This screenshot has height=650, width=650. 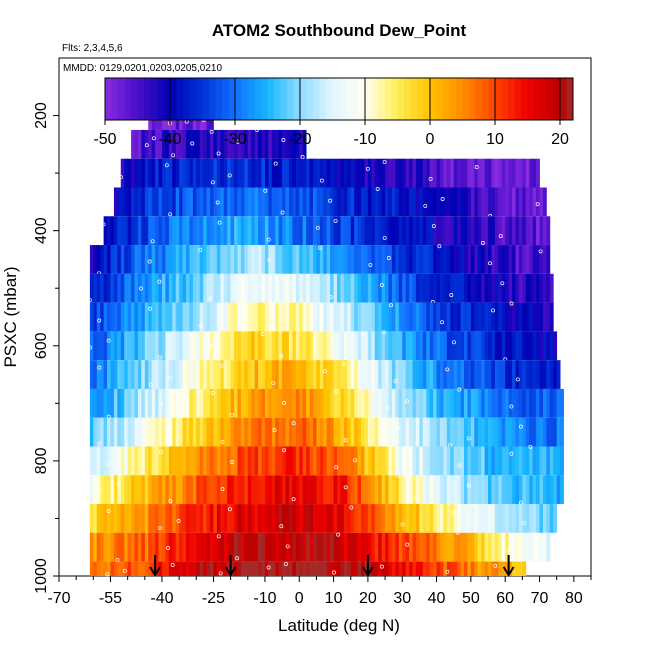 I want to click on flights-label: Flts: 2,3,4,5,6, so click(x=92, y=48).